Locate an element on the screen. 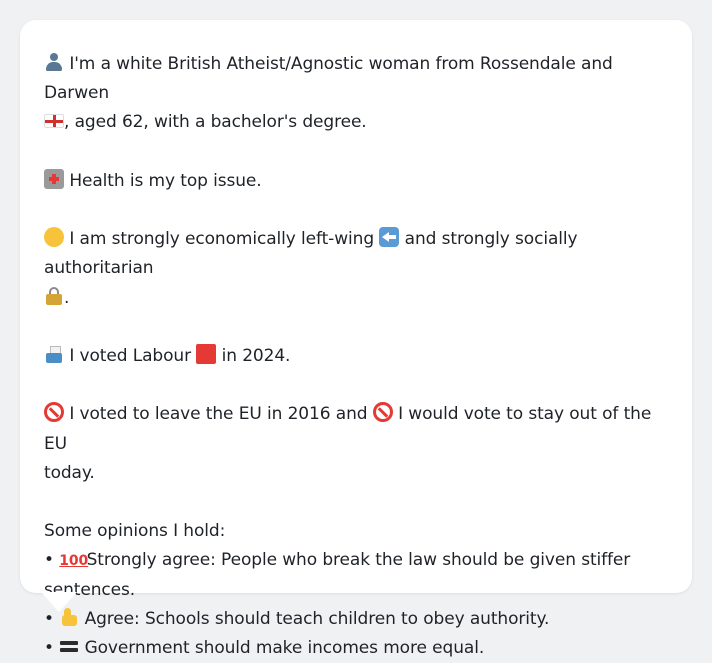 This screenshot has width=712, height=663. equals-icon is located at coordinates (69, 646).